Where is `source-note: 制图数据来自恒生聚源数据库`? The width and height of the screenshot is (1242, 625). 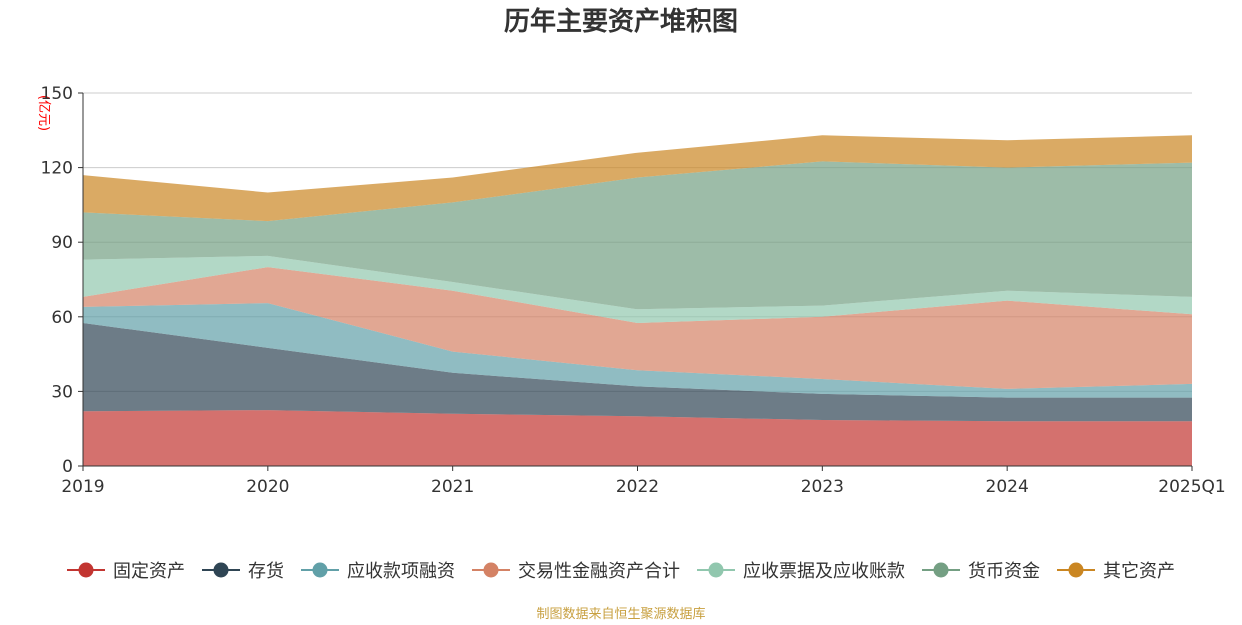 source-note: 制图数据来自恒生聚源数据库 is located at coordinates (620, 613).